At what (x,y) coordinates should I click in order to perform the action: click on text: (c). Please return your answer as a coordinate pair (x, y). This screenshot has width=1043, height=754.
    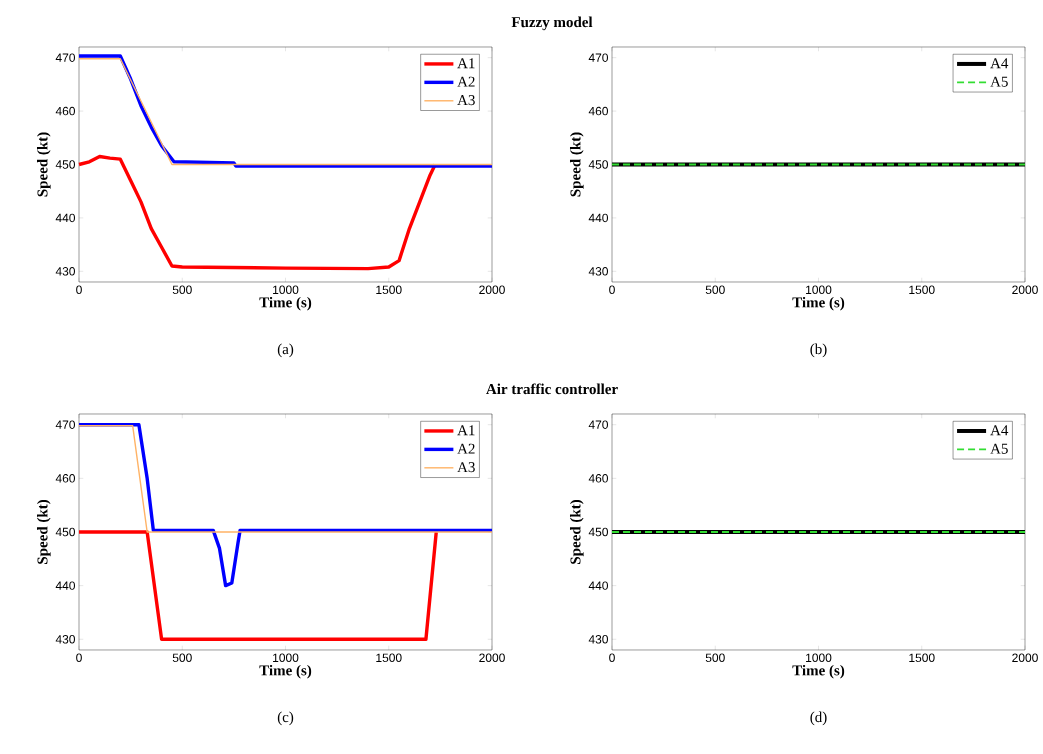
    Looking at the image, I should click on (285, 718).